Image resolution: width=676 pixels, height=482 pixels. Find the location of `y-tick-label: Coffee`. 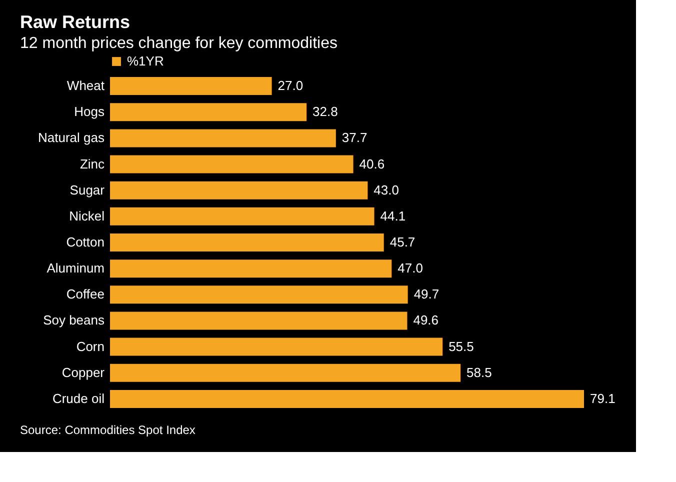

y-tick-label: Coffee is located at coordinates (85, 294).